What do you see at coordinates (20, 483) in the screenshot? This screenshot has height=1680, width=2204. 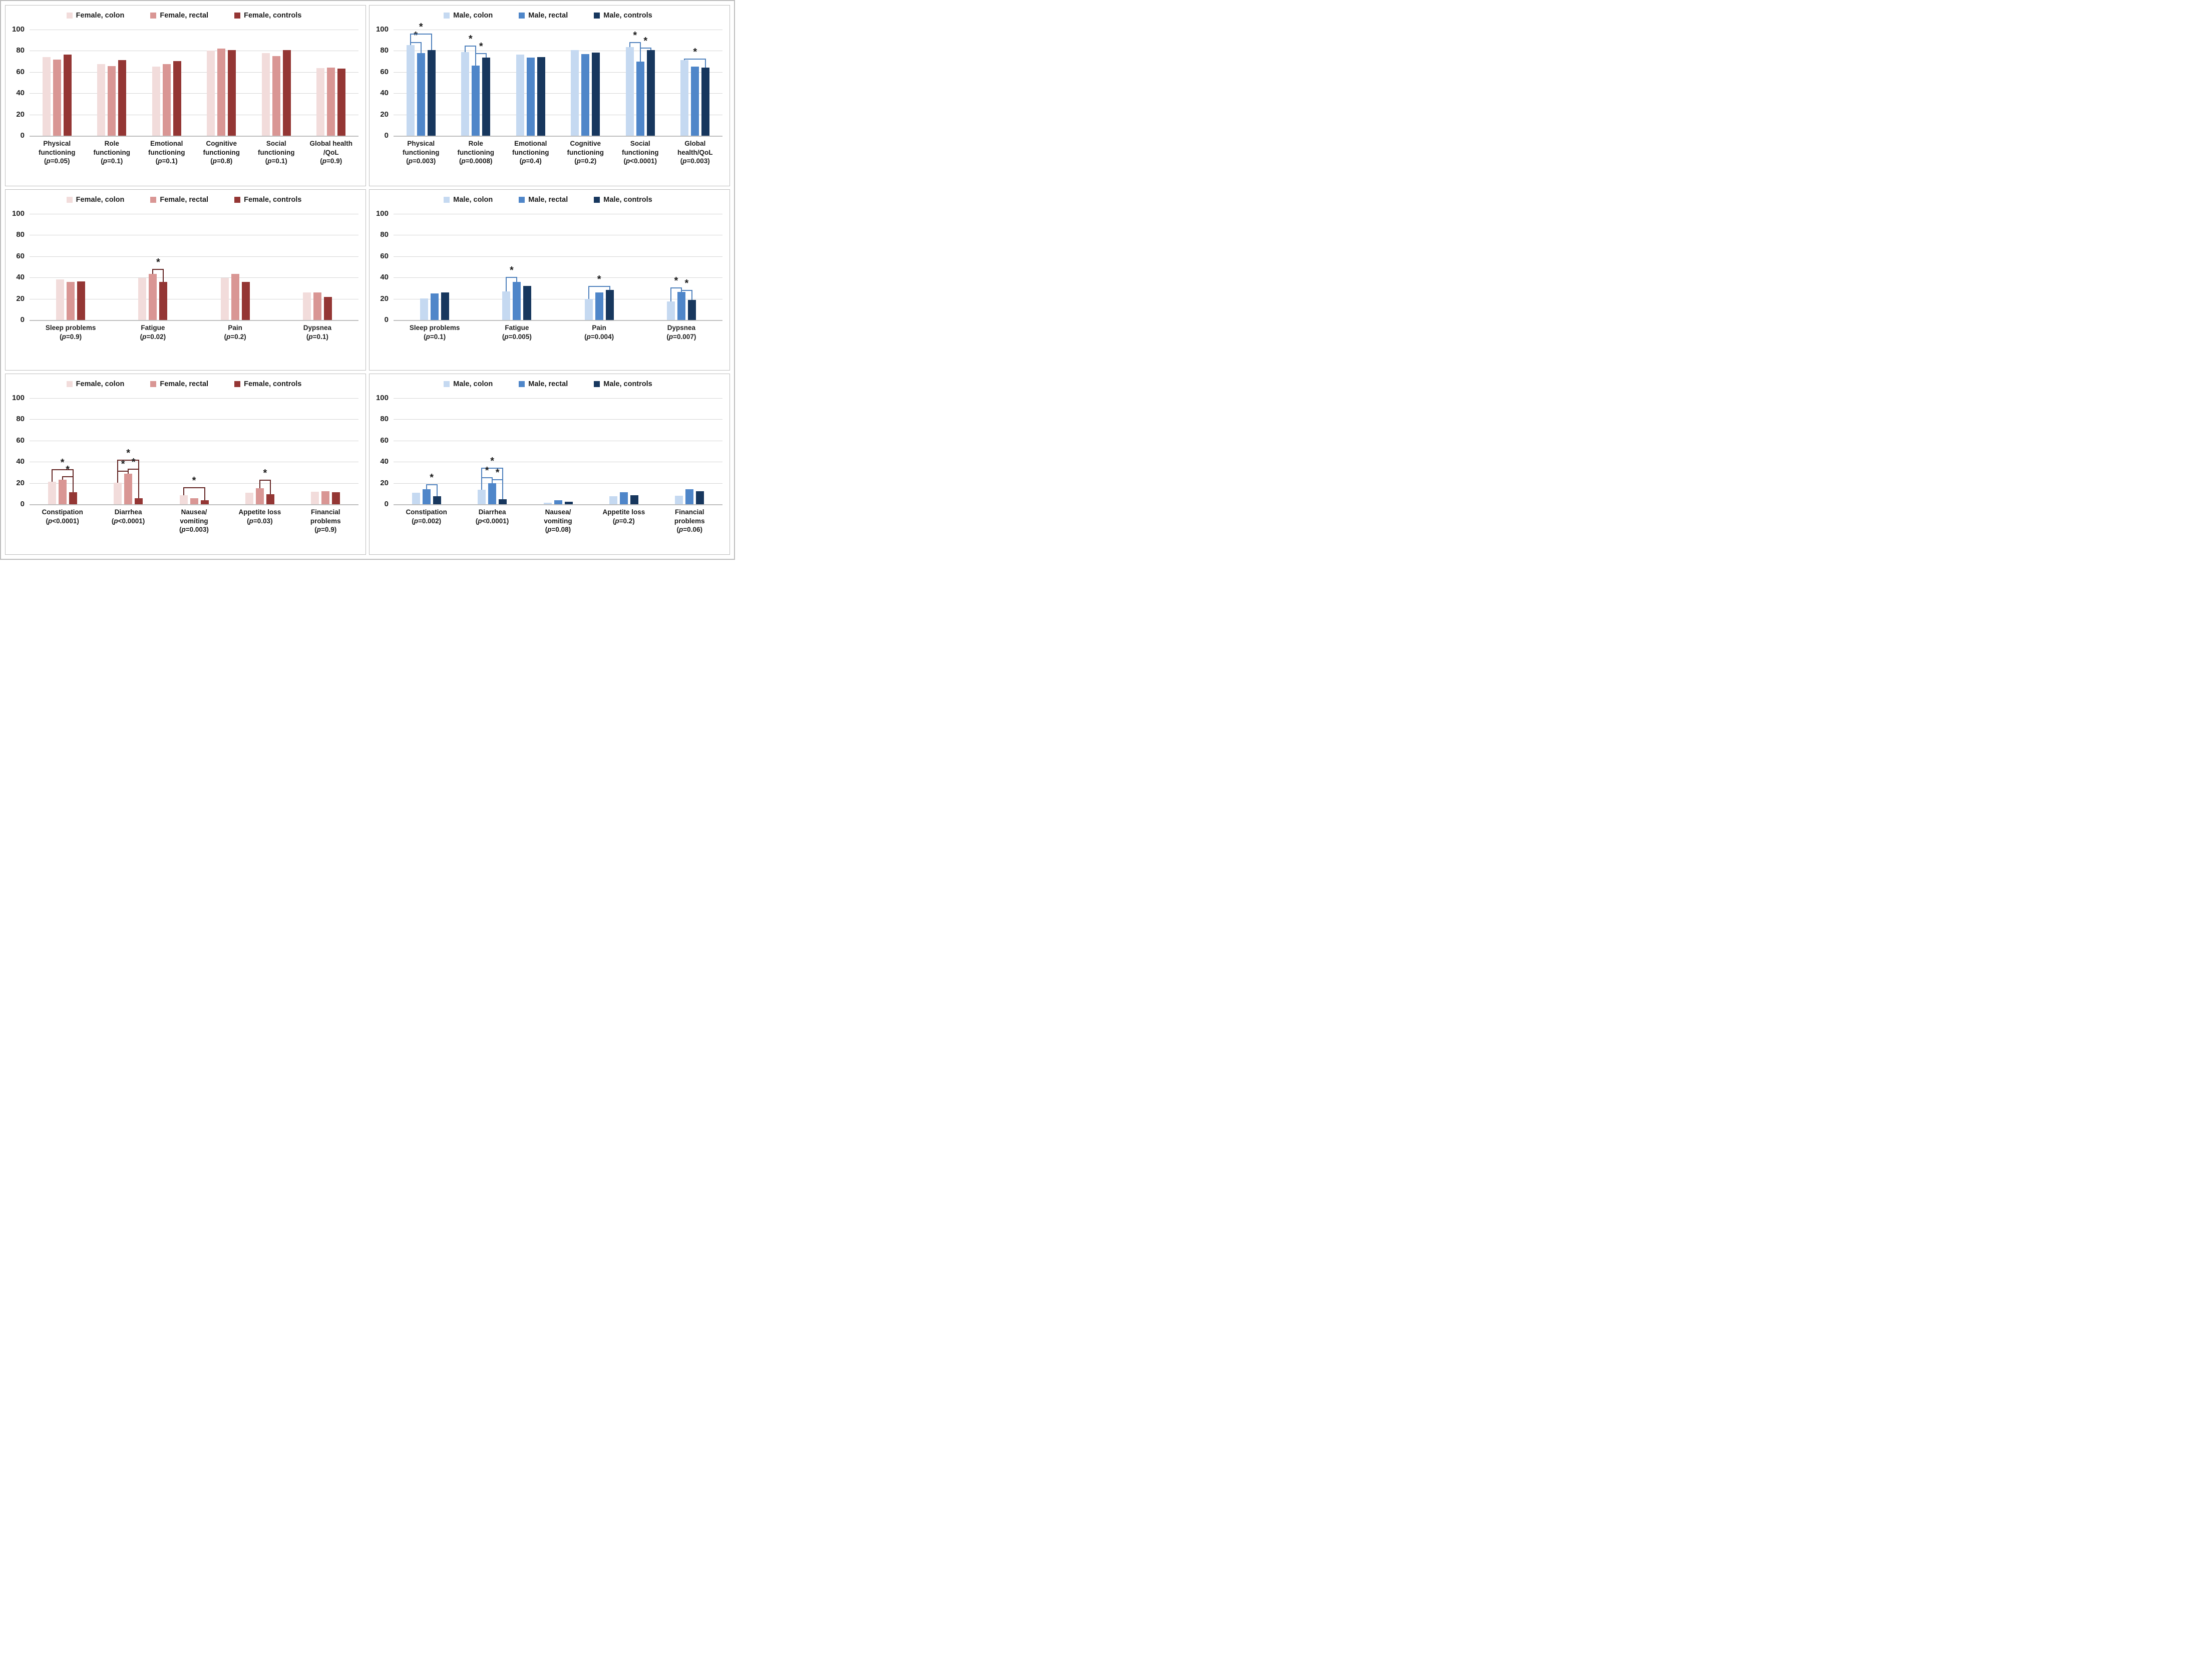 I see `y-tick-label: 20` at bounding box center [20, 483].